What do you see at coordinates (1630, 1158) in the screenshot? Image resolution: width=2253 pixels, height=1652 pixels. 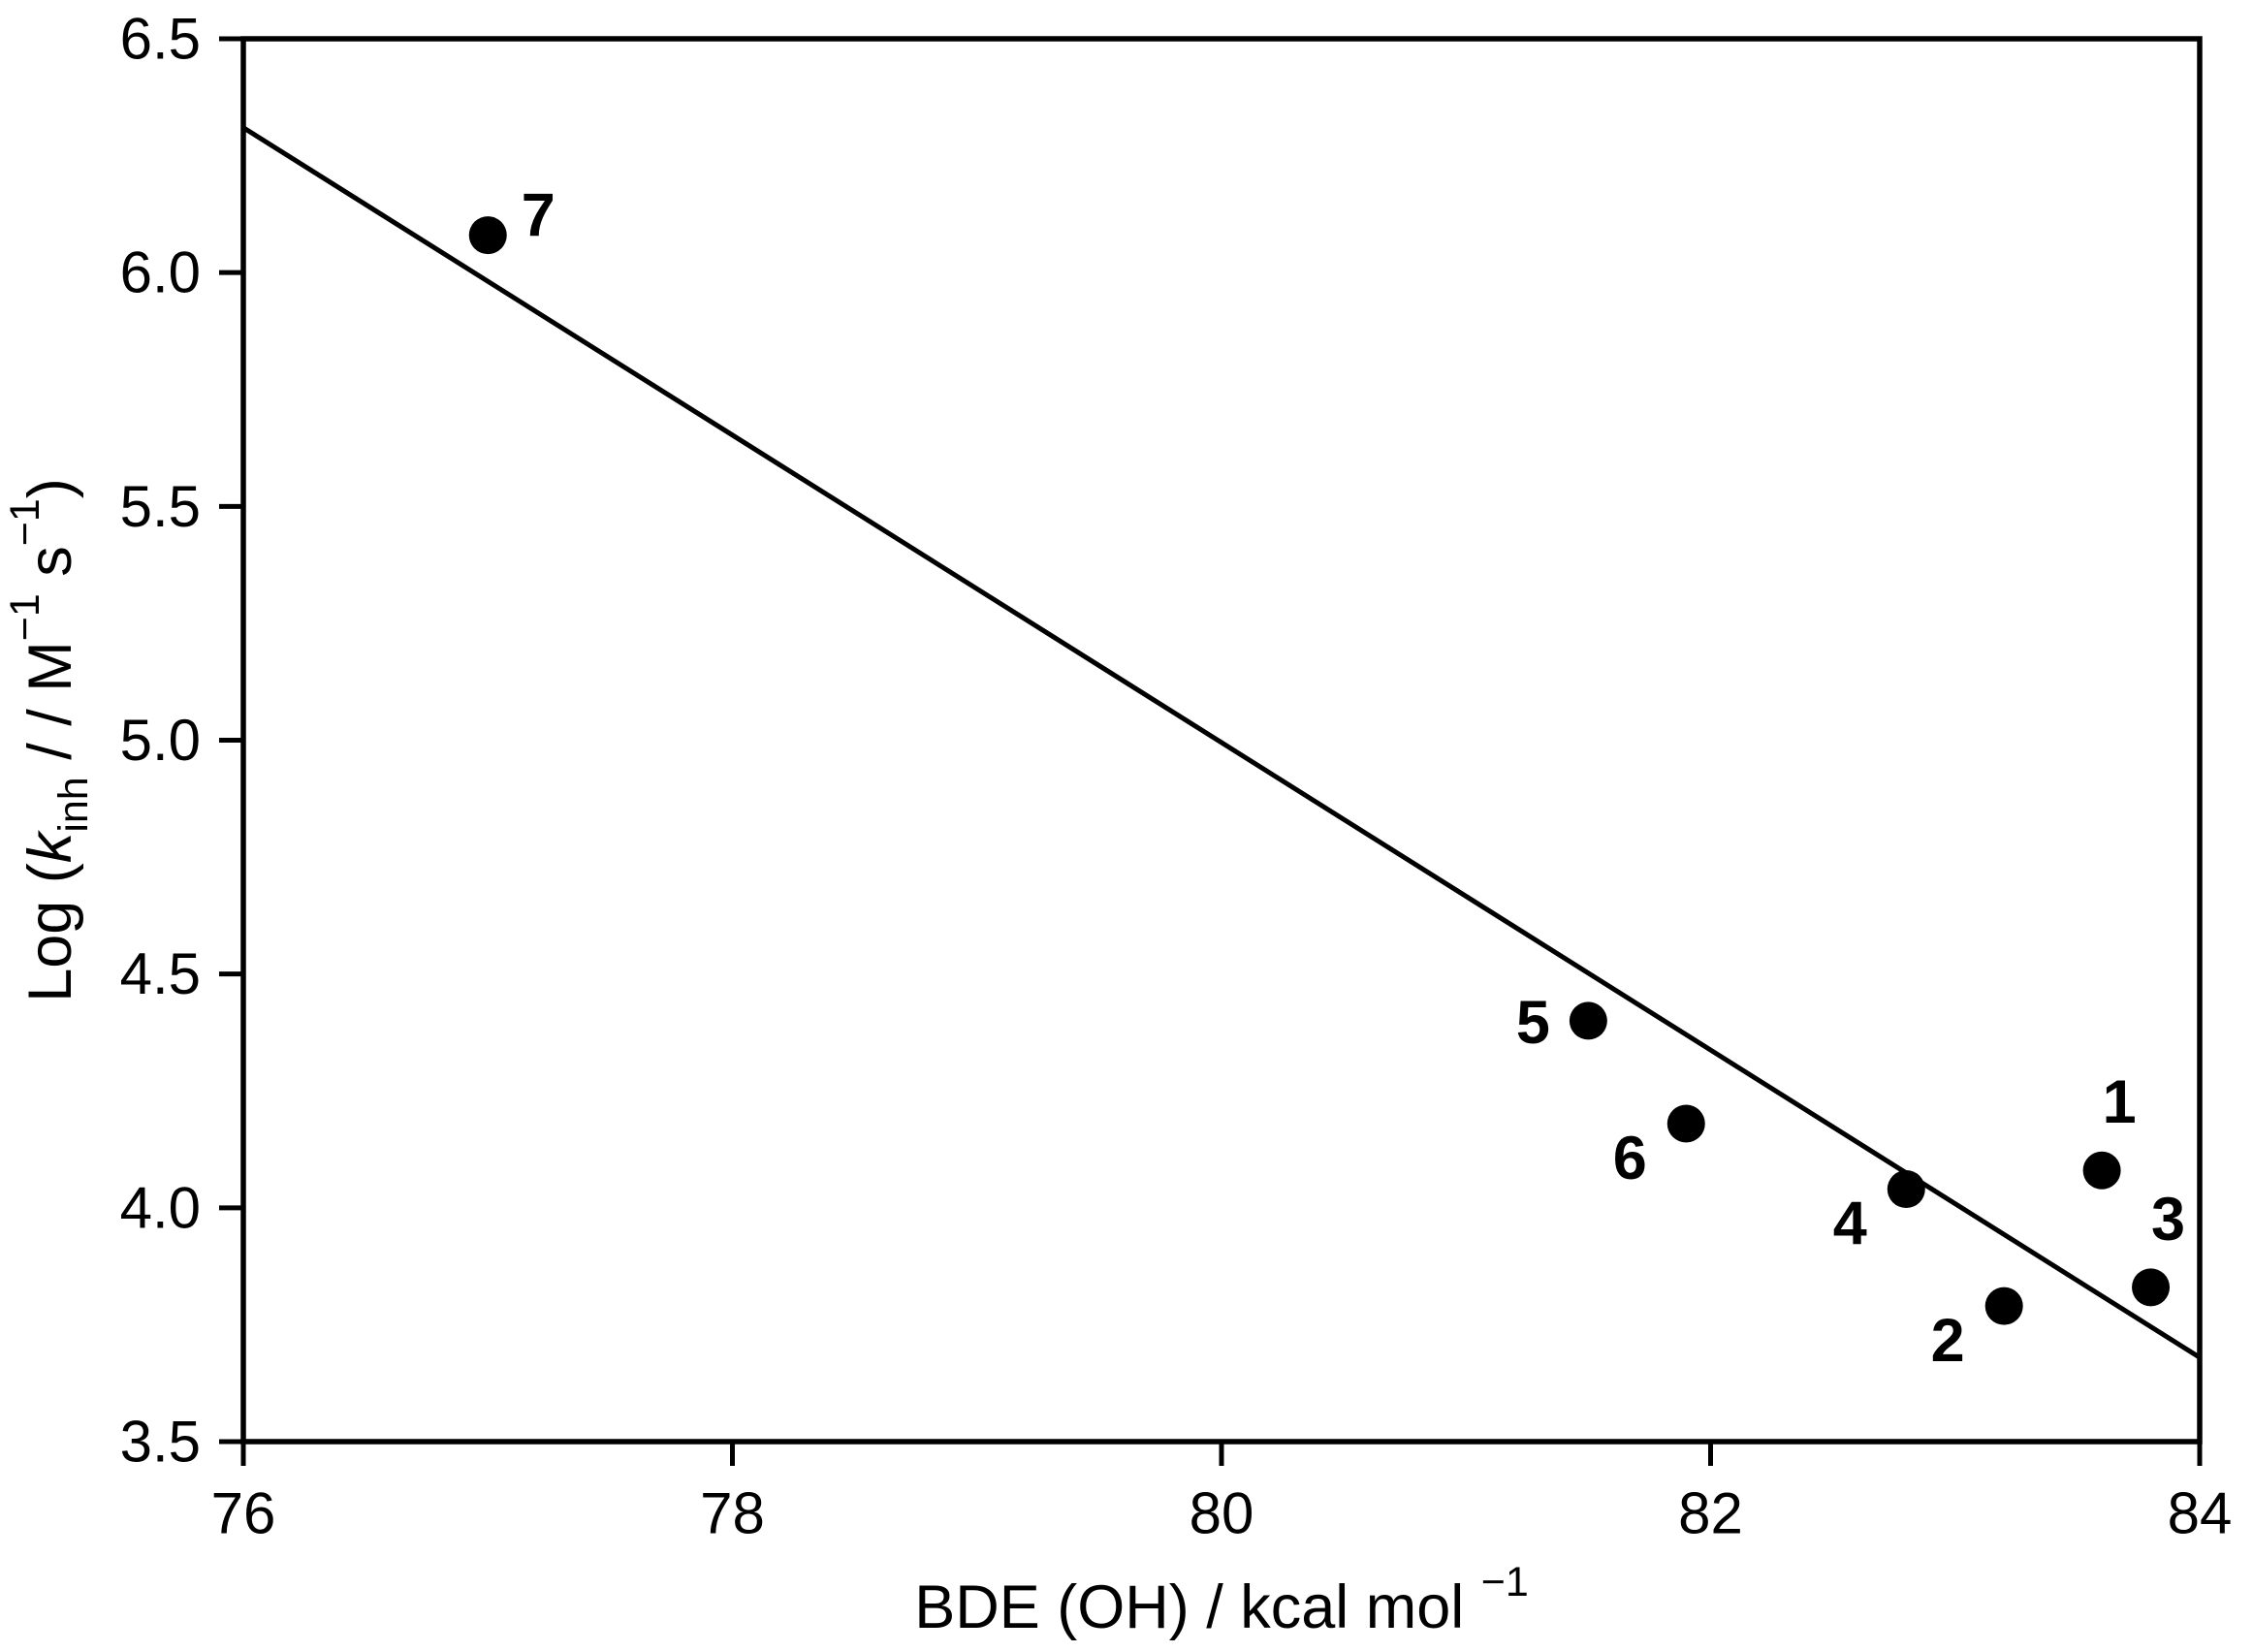 I see `data-point-label-6: 6` at bounding box center [1630, 1158].